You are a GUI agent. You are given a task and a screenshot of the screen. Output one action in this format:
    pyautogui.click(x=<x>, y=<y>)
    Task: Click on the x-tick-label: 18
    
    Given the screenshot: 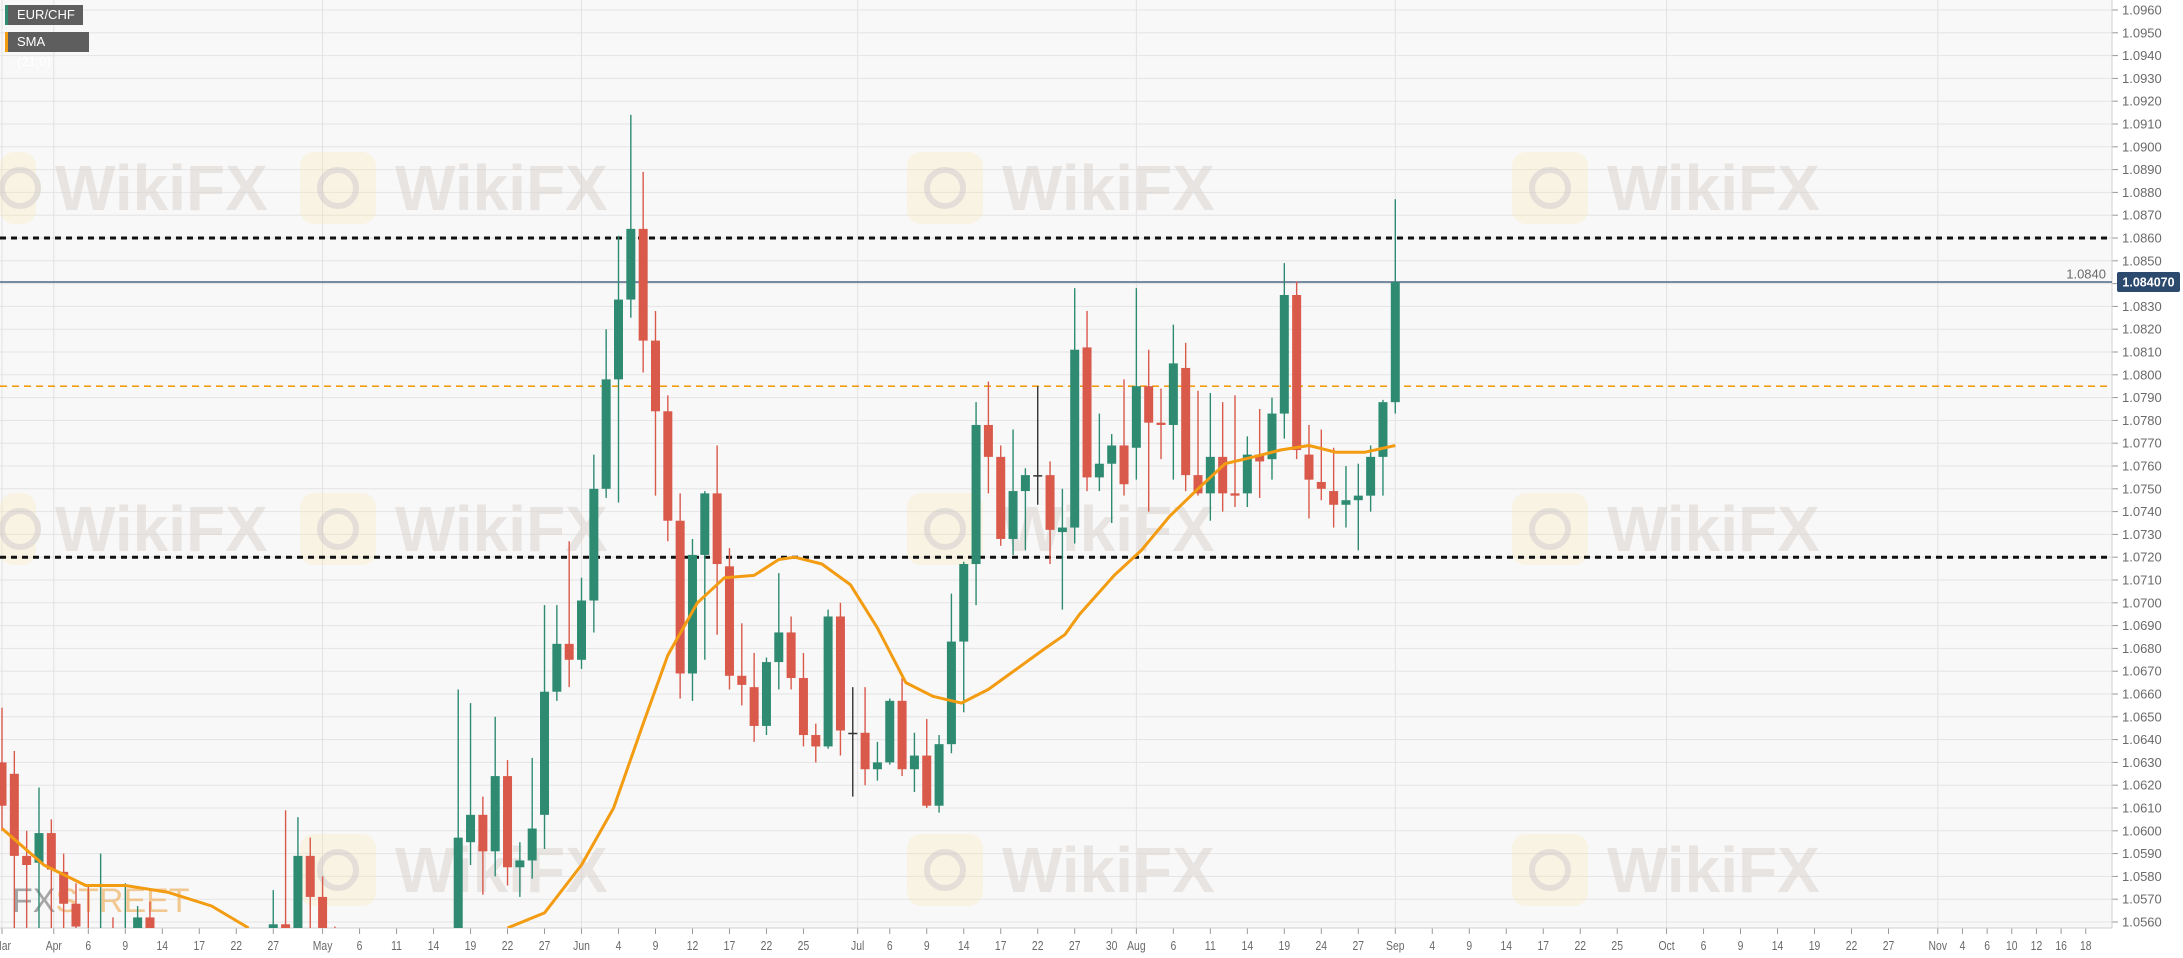 What is the action you would take?
    pyautogui.click(x=2086, y=946)
    